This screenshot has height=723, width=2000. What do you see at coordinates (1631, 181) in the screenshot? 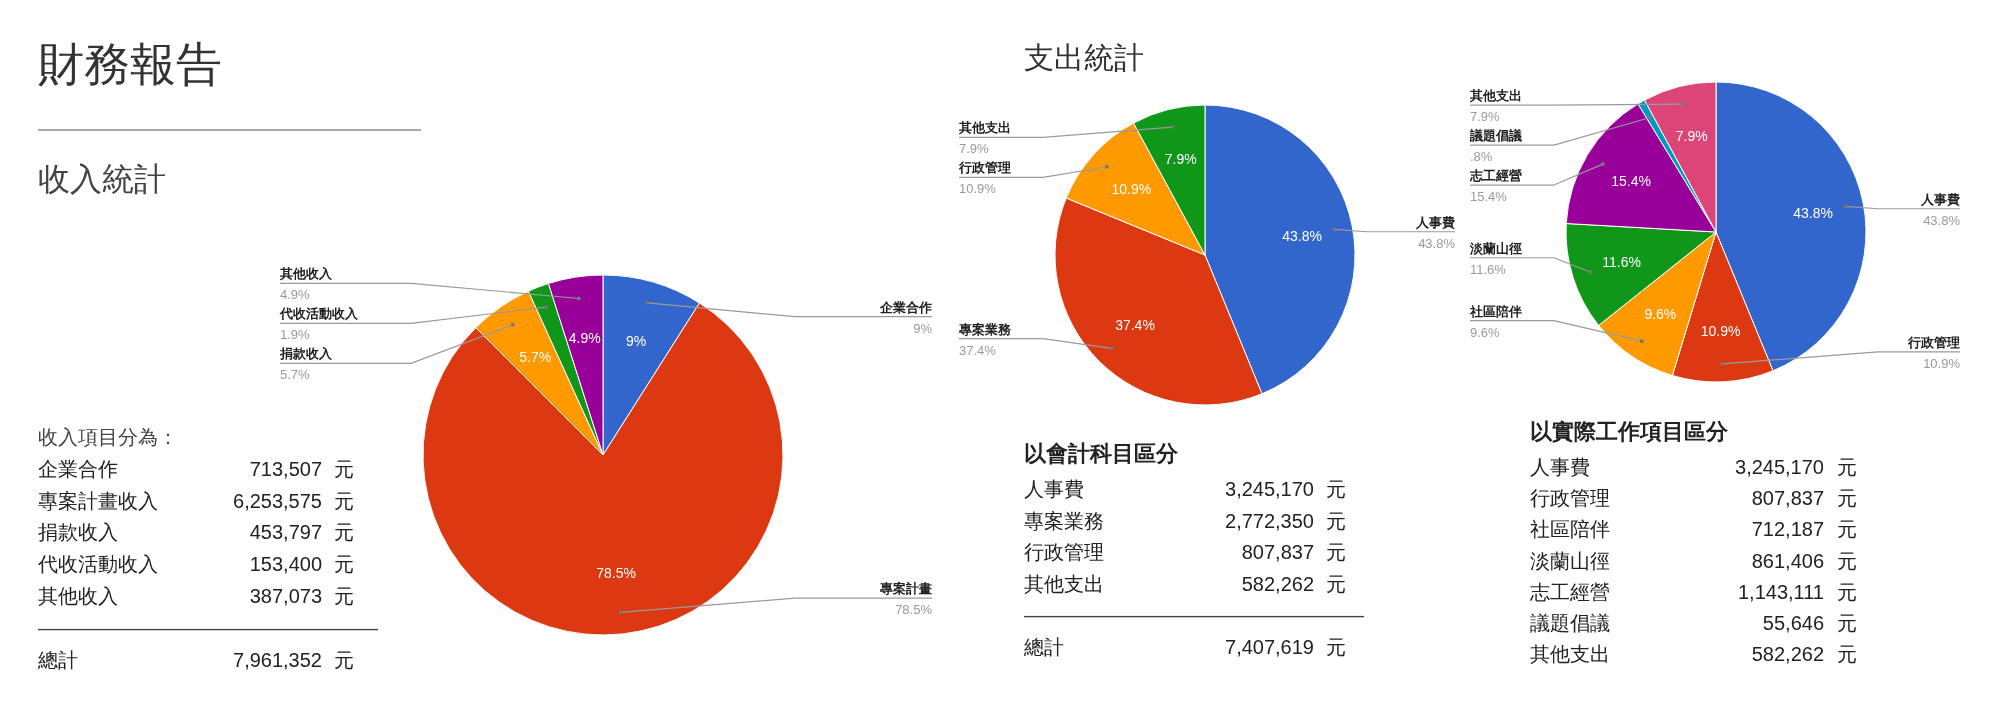
I see `data-label: 15.4%` at bounding box center [1631, 181].